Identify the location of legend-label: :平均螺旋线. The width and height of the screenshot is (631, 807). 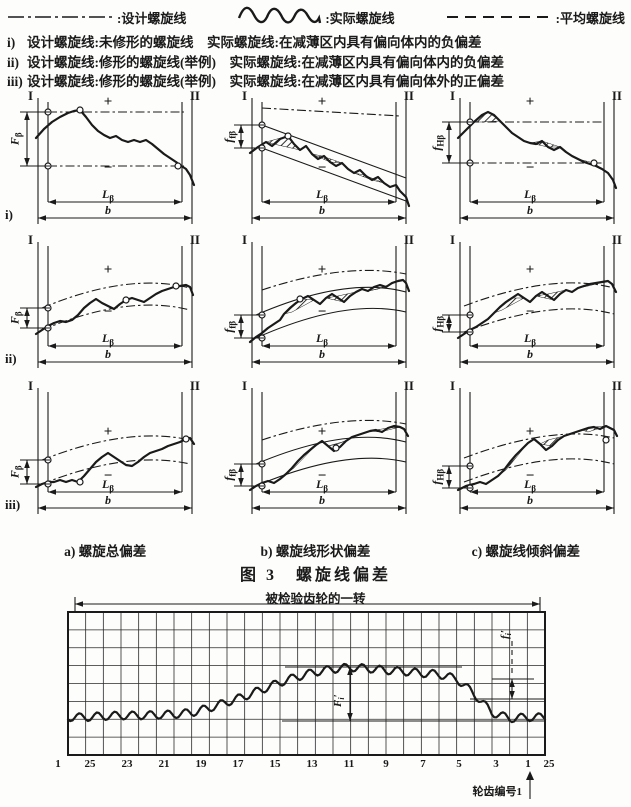
(590, 18).